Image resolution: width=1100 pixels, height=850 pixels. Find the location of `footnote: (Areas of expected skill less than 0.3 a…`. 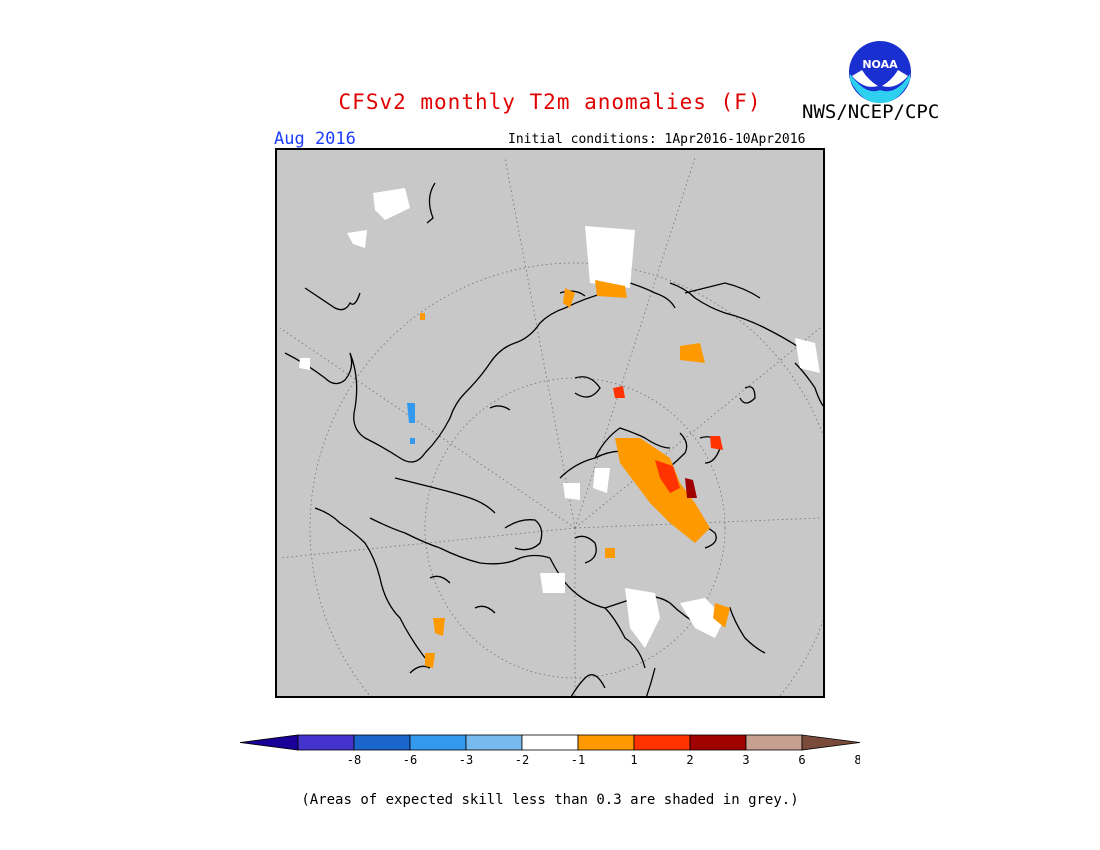

footnote: (Areas of expected skill less than 0.3 a… is located at coordinates (550, 800).